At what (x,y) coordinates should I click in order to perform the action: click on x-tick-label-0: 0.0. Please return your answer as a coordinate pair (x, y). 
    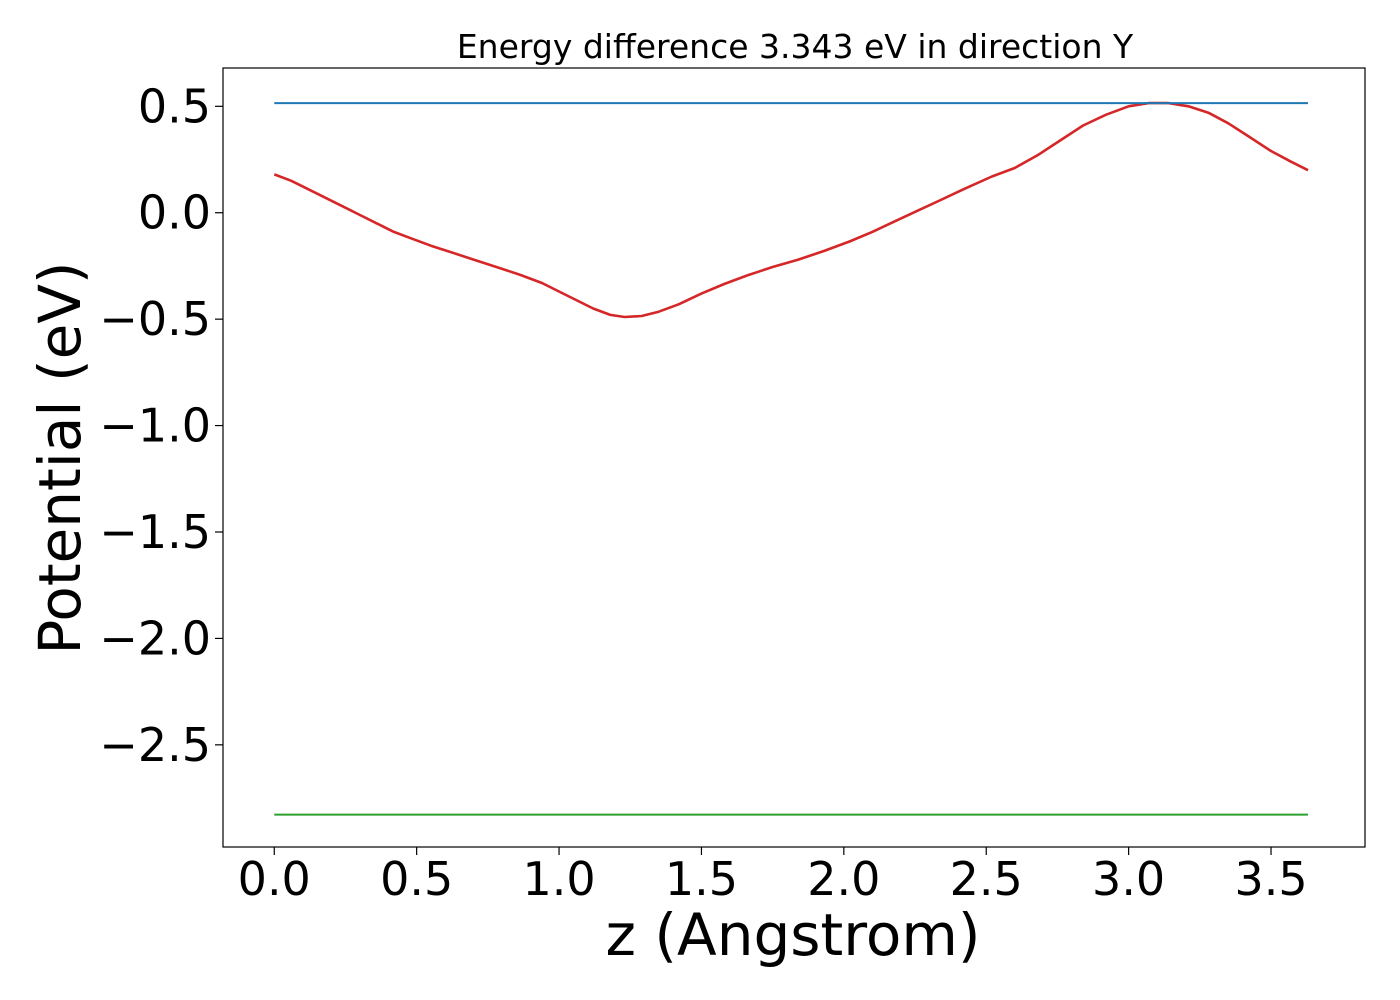
    Looking at the image, I should click on (274, 879).